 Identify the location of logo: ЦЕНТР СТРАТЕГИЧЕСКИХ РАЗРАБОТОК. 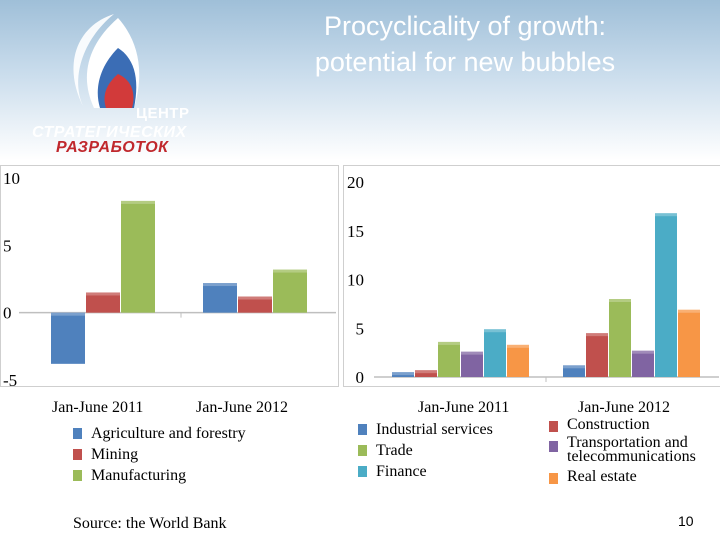
(101, 82).